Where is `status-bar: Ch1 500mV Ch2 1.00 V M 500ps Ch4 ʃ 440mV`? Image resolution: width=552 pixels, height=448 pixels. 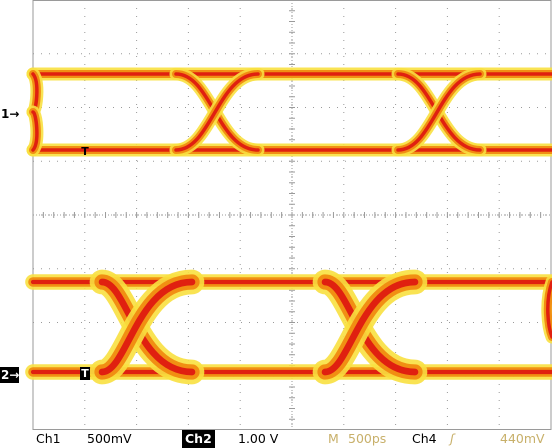 status-bar: Ch1 500mV Ch2 1.00 V M 500ps Ch4 ʃ 440mV is located at coordinates (276, 439).